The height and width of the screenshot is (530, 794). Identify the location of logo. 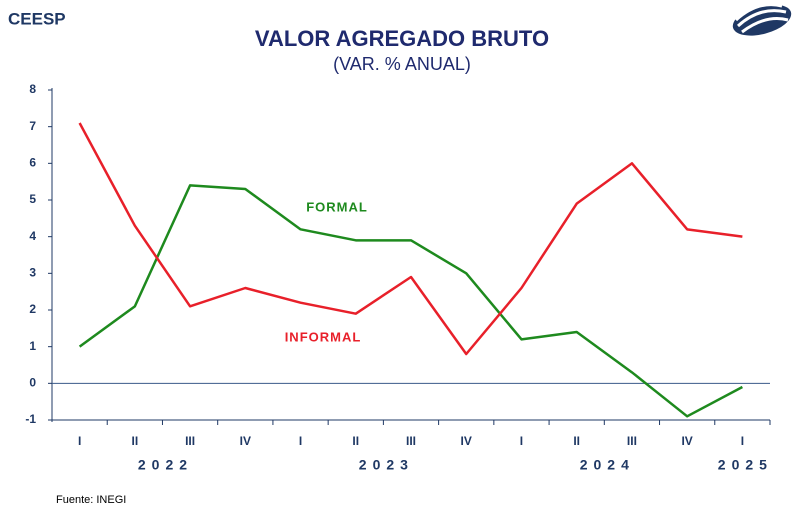
(762, 19).